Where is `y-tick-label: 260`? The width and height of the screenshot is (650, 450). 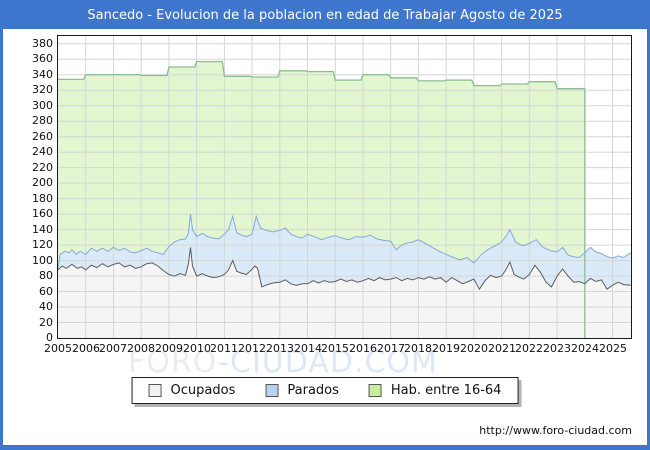 y-tick-label: 260 is located at coordinates (42, 136).